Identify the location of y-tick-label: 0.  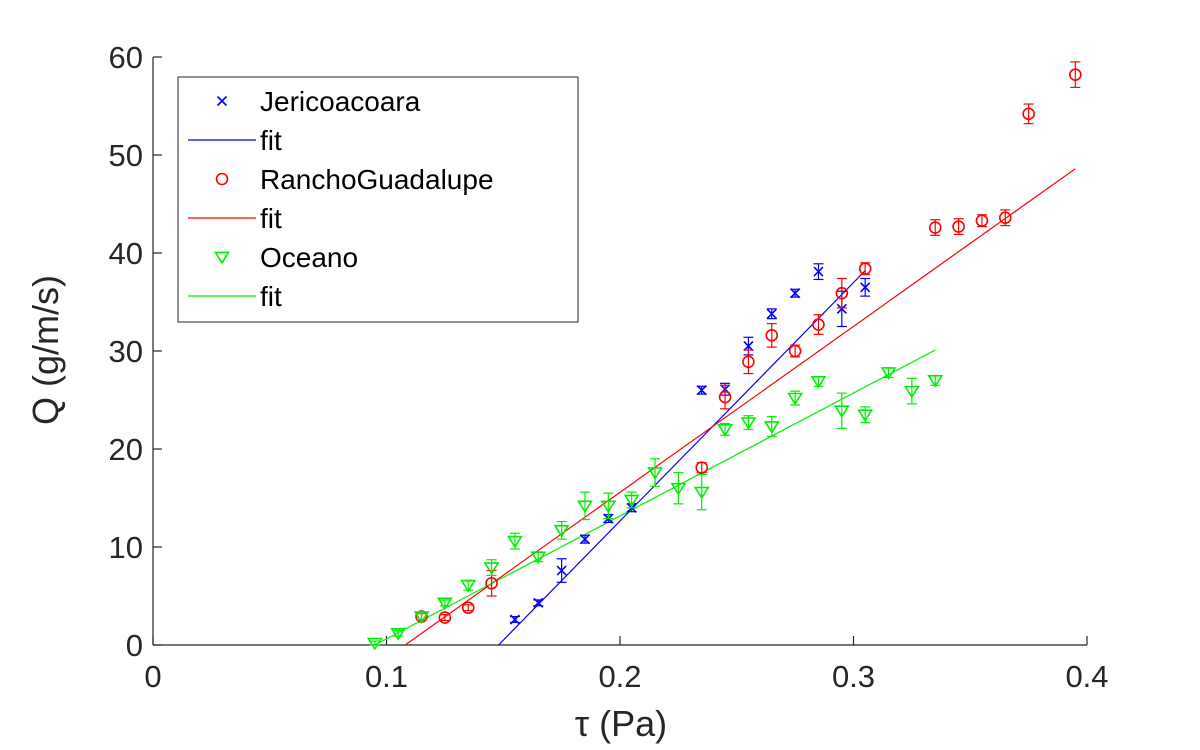
(134, 645).